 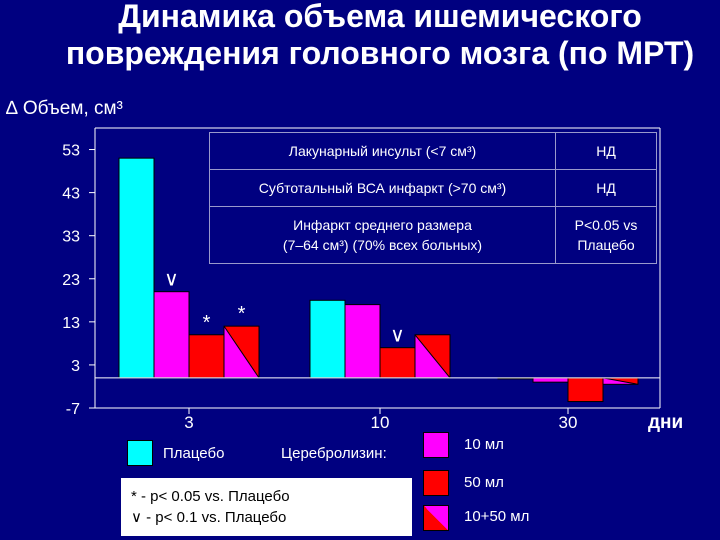 What do you see at coordinates (606, 245) in the screenshot?
I see `result-line: Плацебо` at bounding box center [606, 245].